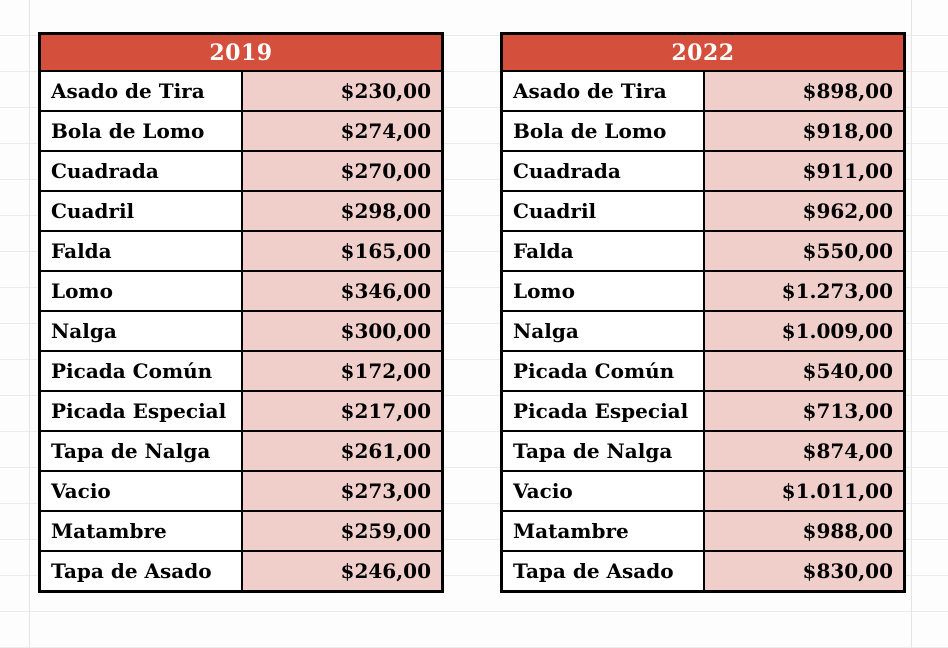 The width and height of the screenshot is (948, 648). I want to click on table-row: Picada Común $540,00, so click(703, 370).